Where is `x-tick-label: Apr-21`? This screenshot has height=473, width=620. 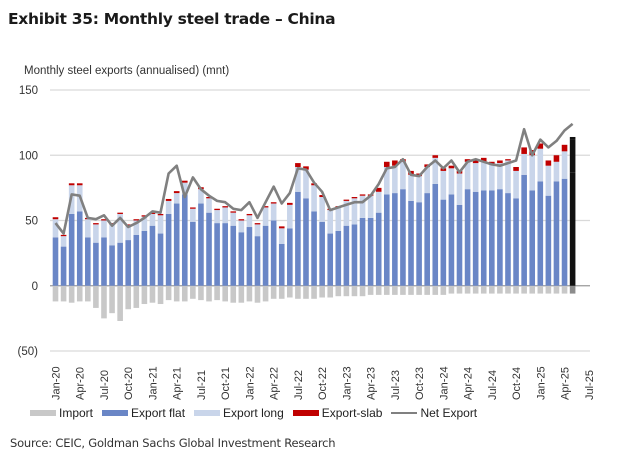 x-tick-label: Apr-21 is located at coordinates (178, 383).